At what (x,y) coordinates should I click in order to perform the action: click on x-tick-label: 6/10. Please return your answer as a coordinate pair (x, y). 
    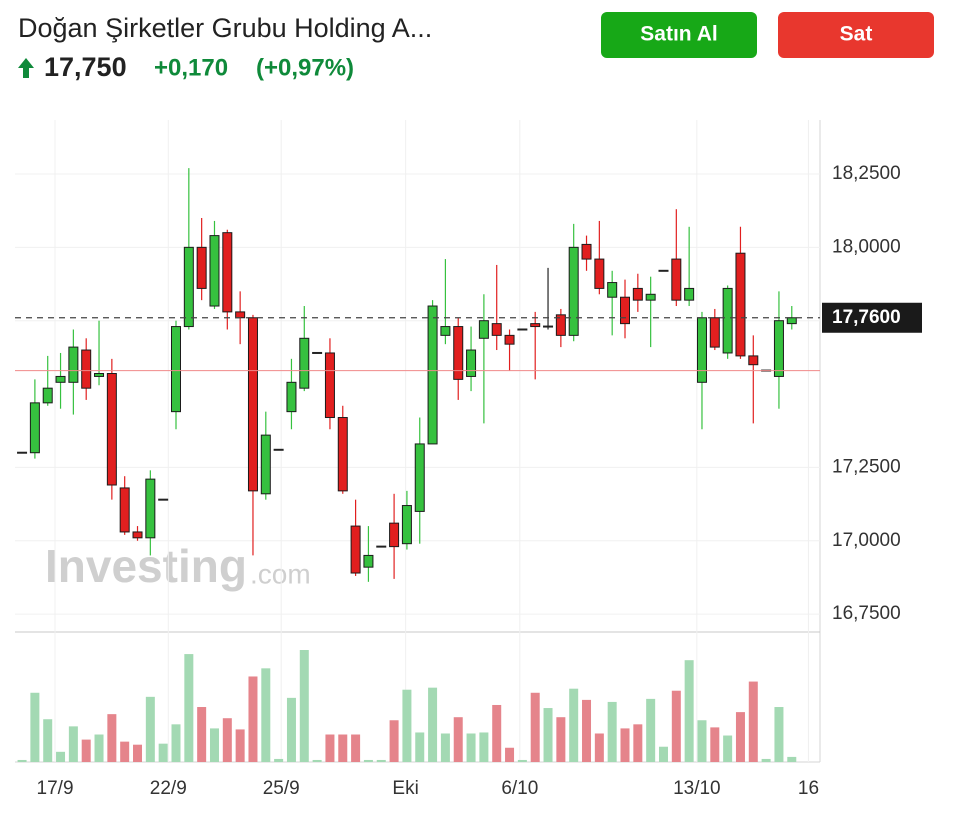
    Looking at the image, I should click on (519, 788).